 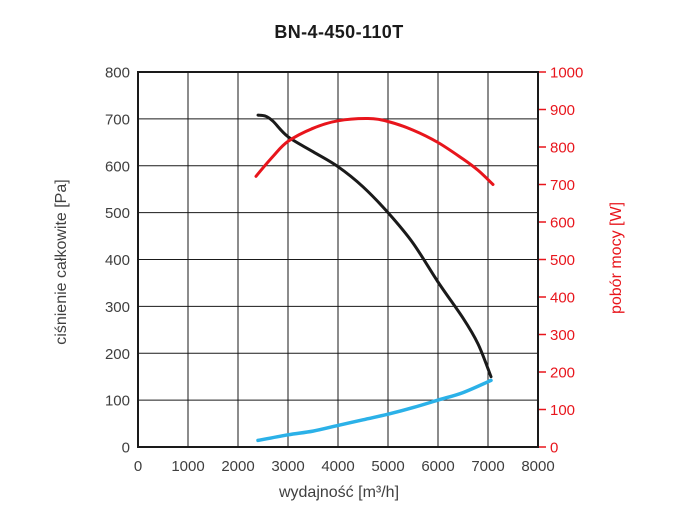 What do you see at coordinates (339, 492) in the screenshot?
I see `x-axis-label: wydajność [m³/h]` at bounding box center [339, 492].